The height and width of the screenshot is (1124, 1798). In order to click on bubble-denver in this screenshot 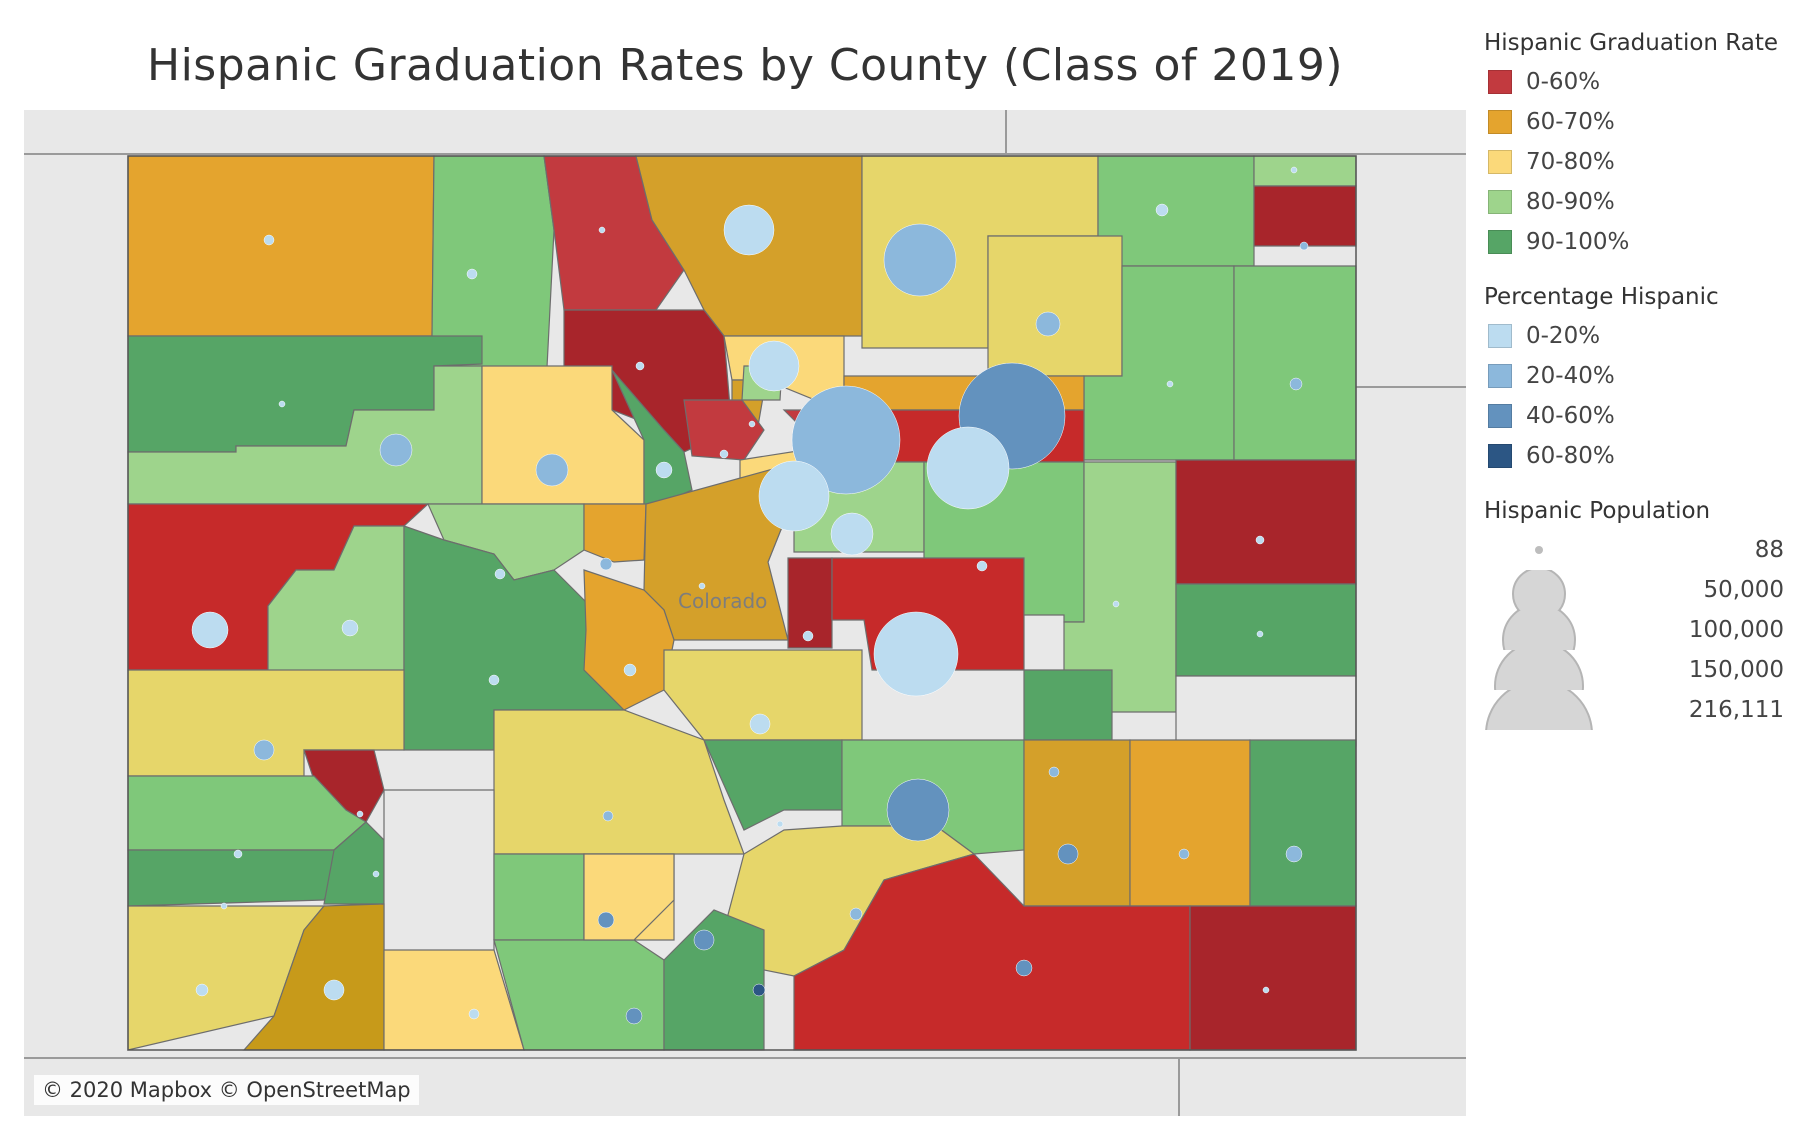, I will do `click(846, 440)`.